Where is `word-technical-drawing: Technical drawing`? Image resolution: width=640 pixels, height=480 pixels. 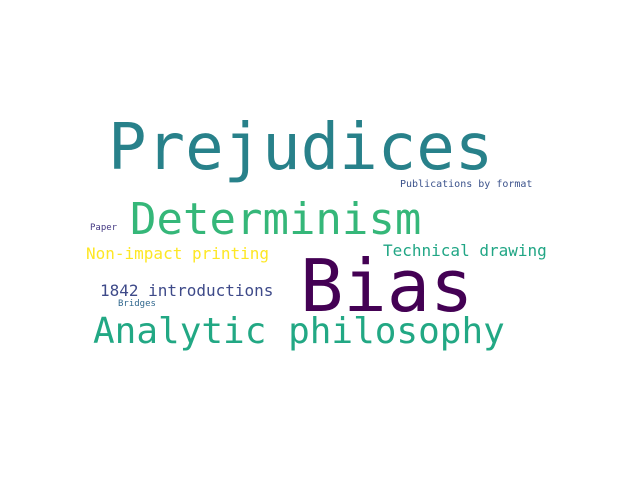
word-technical-drawing: Technical drawing is located at coordinates (465, 250).